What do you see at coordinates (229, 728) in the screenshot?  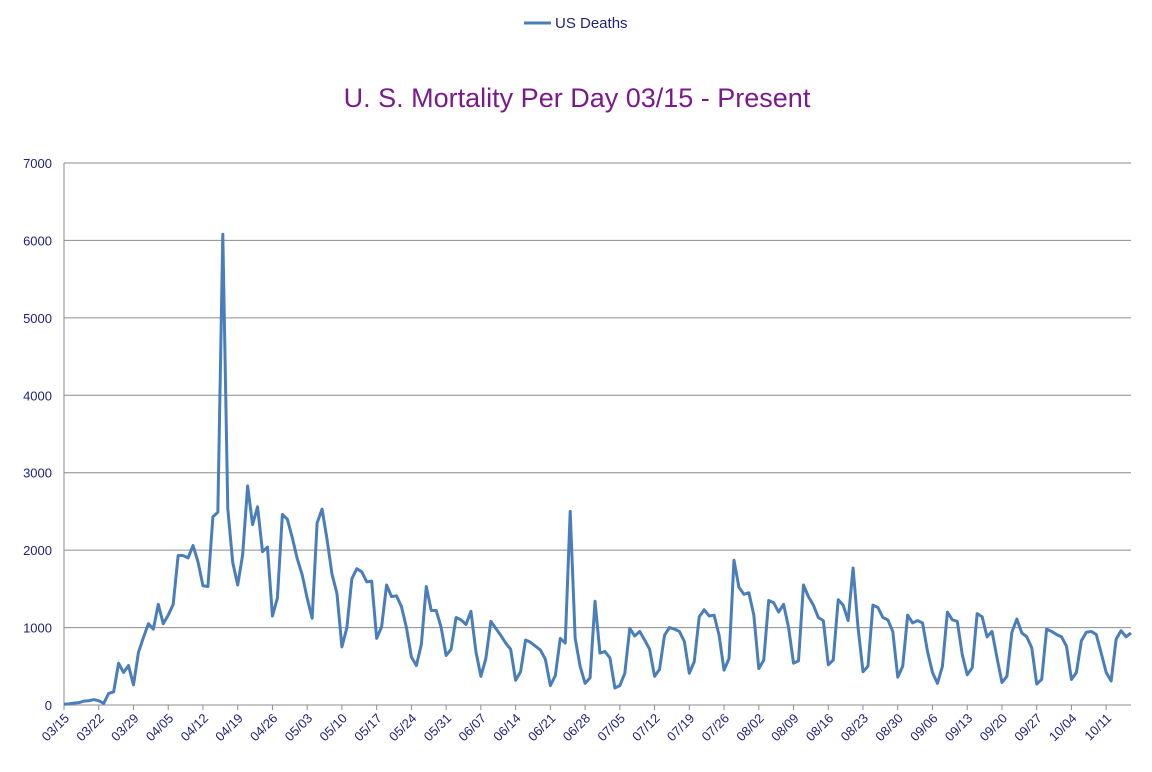 I see `x-tick-label: 04/19` at bounding box center [229, 728].